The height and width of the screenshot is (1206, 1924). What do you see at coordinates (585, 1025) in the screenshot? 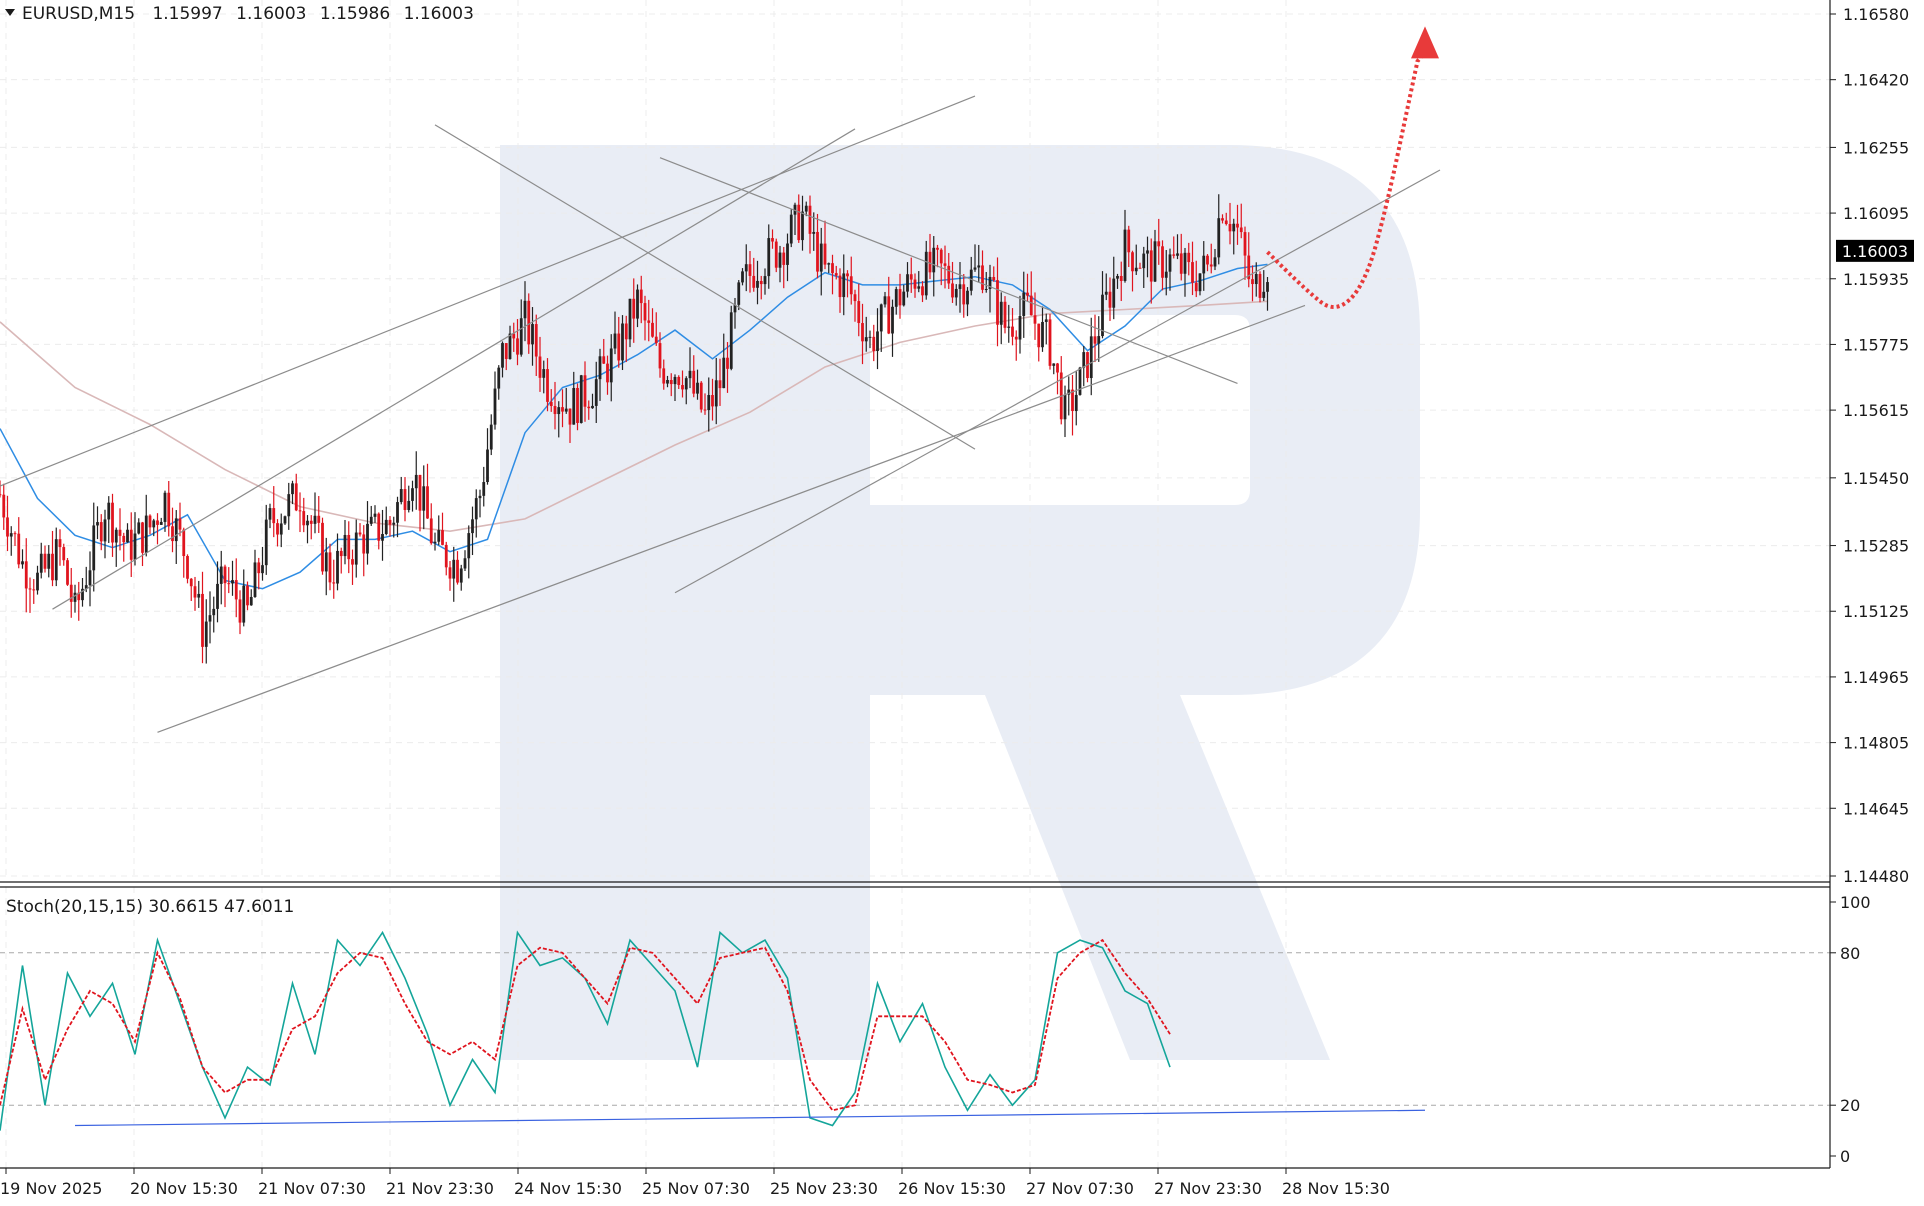
I see `stoch-d-line` at bounding box center [585, 1025].